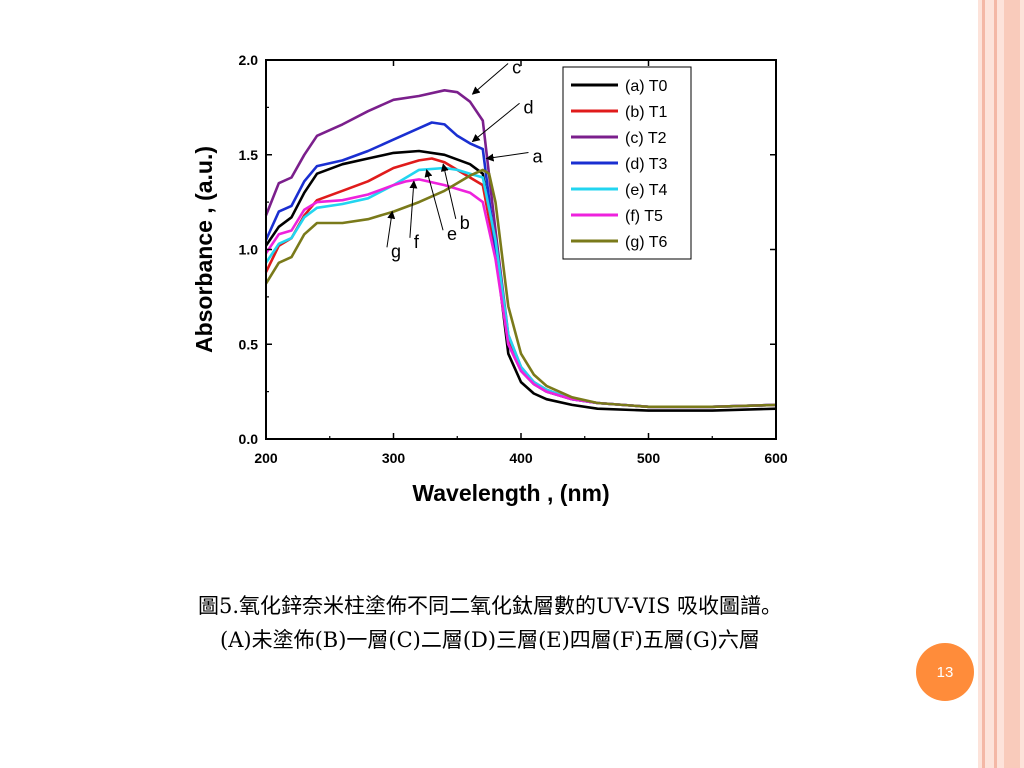 This screenshot has height=768, width=1024. Describe the element at coordinates (266, 458) in the screenshot. I see `x-tick-label: 200` at that location.